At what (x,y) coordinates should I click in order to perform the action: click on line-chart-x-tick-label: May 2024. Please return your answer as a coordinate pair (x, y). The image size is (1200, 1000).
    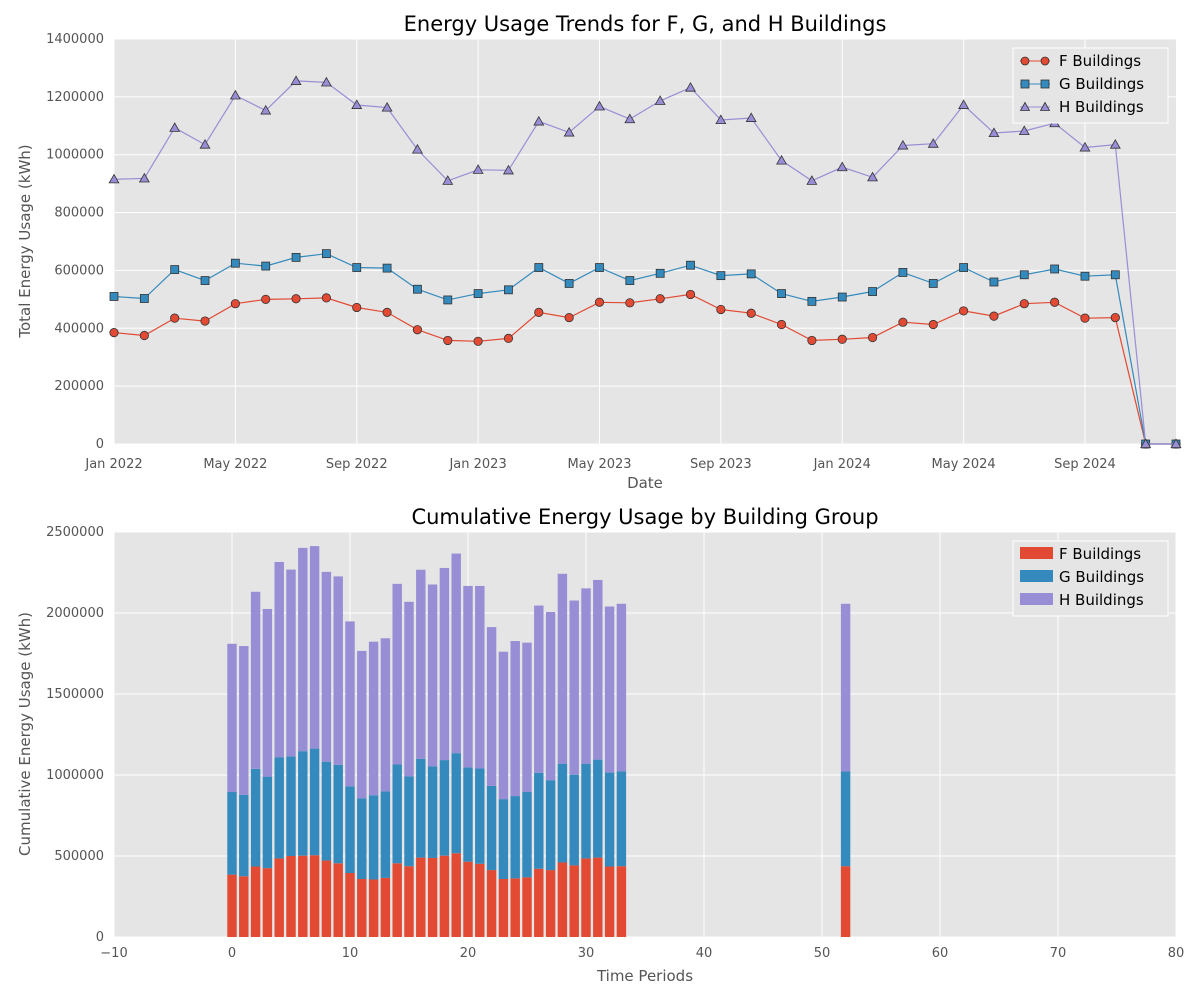
    Looking at the image, I should click on (964, 464).